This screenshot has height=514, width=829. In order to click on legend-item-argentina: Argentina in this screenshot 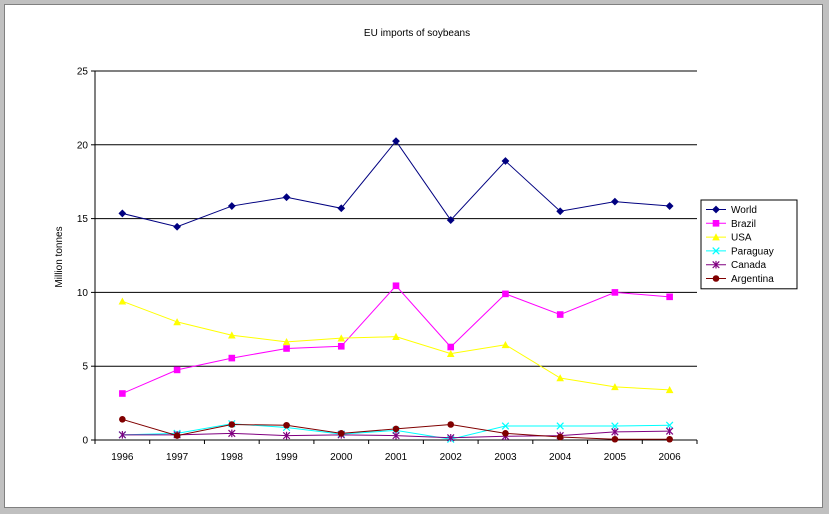, I will do `click(740, 279)`.